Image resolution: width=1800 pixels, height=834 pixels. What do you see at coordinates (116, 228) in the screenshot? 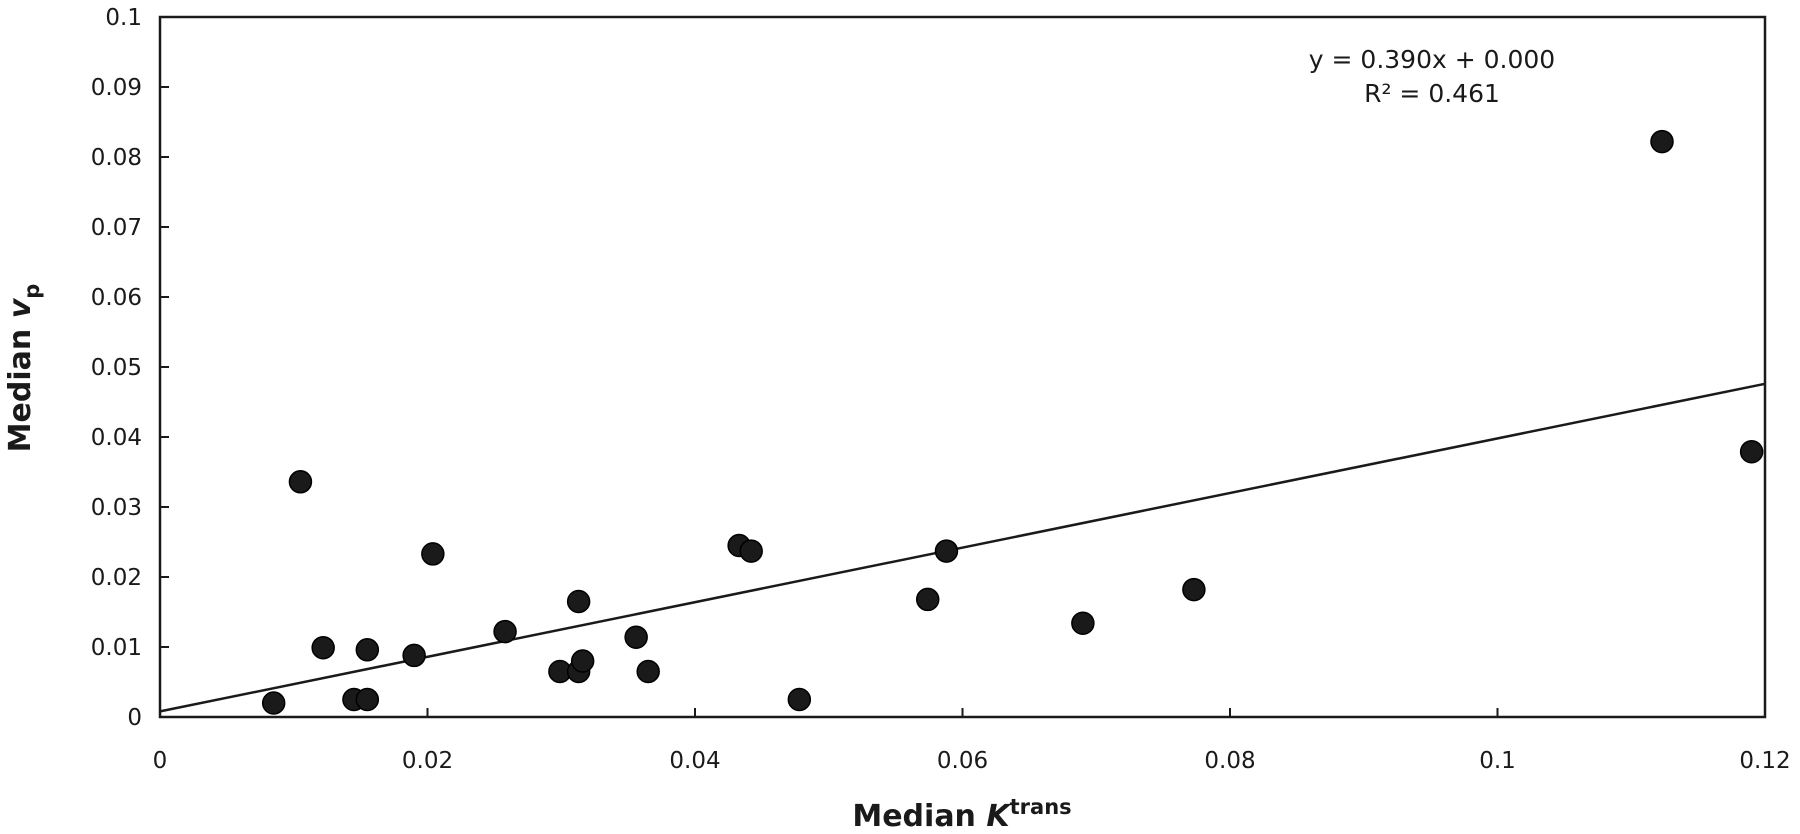
I see `y-tick-label: 0.07` at bounding box center [116, 228].